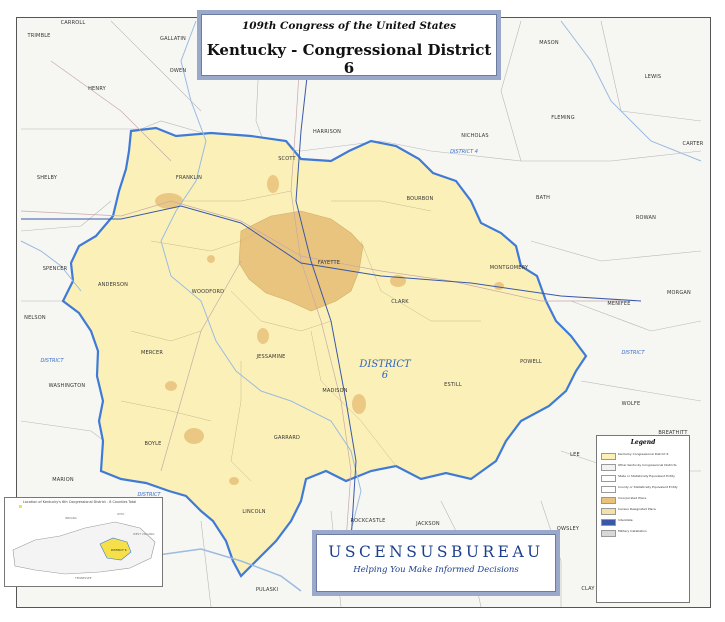  Describe the element at coordinates (385, 364) in the screenshot. I see `district-label-word: DISTRICT` at that location.